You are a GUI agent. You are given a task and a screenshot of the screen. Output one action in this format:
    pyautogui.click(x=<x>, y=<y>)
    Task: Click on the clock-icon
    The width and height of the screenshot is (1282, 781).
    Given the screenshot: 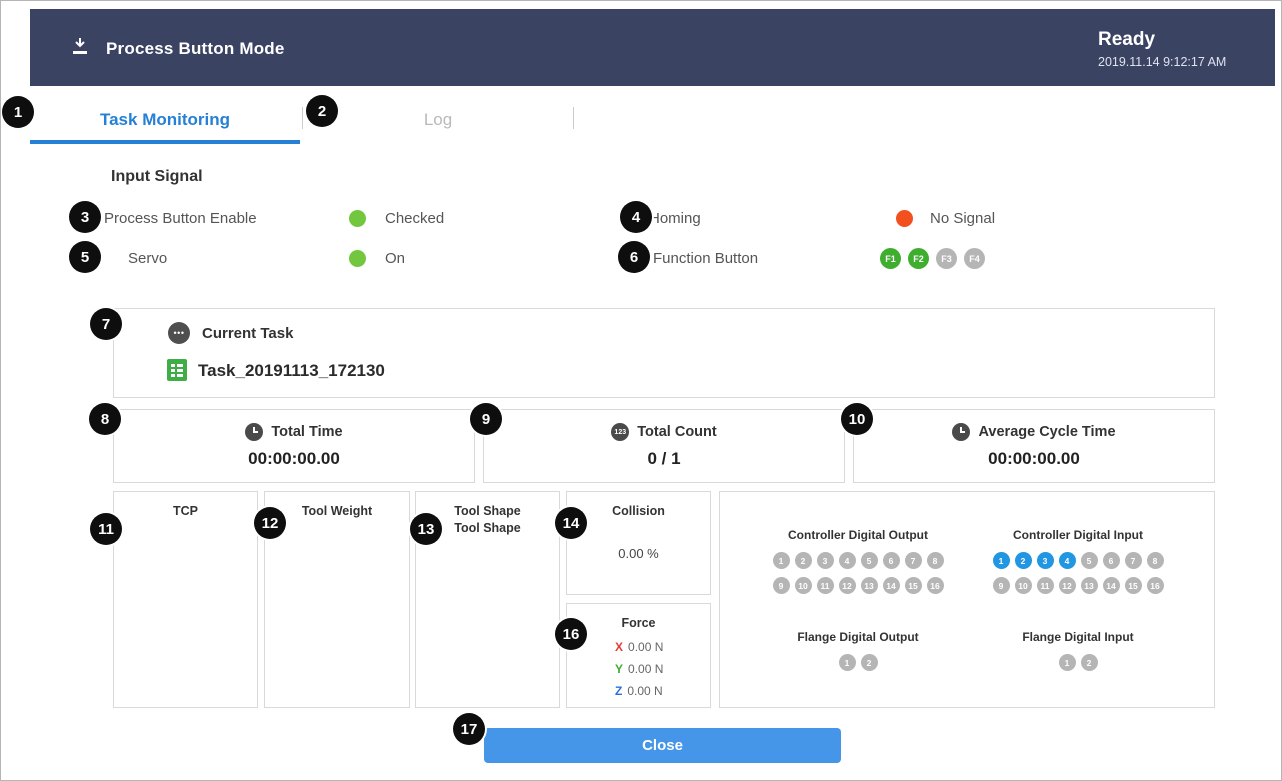 What is the action you would take?
    pyautogui.click(x=254, y=432)
    